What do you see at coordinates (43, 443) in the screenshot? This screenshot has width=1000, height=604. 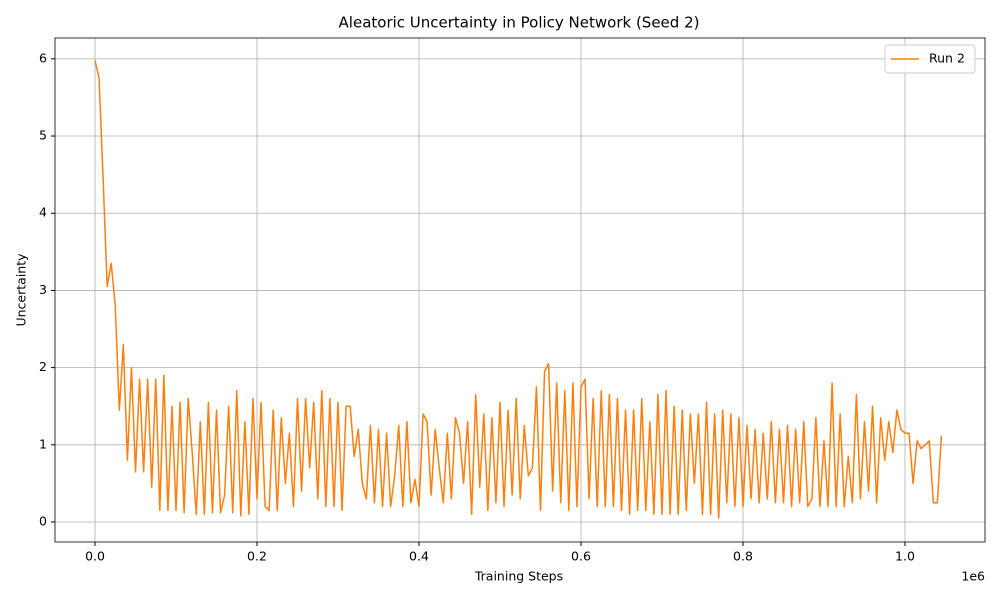 I see `y-tick-label: 1` at bounding box center [43, 443].